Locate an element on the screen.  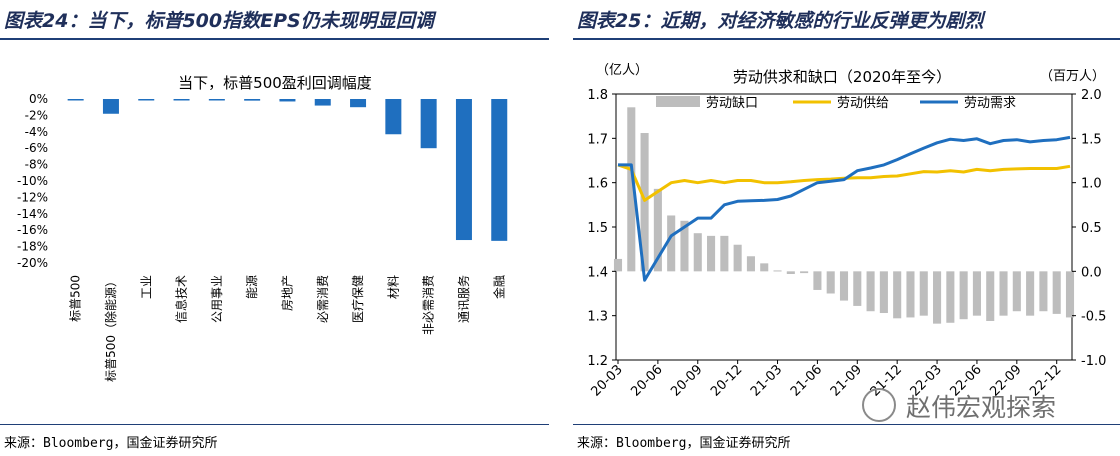
y-tick-label: -16% is located at coordinates (32, 230).